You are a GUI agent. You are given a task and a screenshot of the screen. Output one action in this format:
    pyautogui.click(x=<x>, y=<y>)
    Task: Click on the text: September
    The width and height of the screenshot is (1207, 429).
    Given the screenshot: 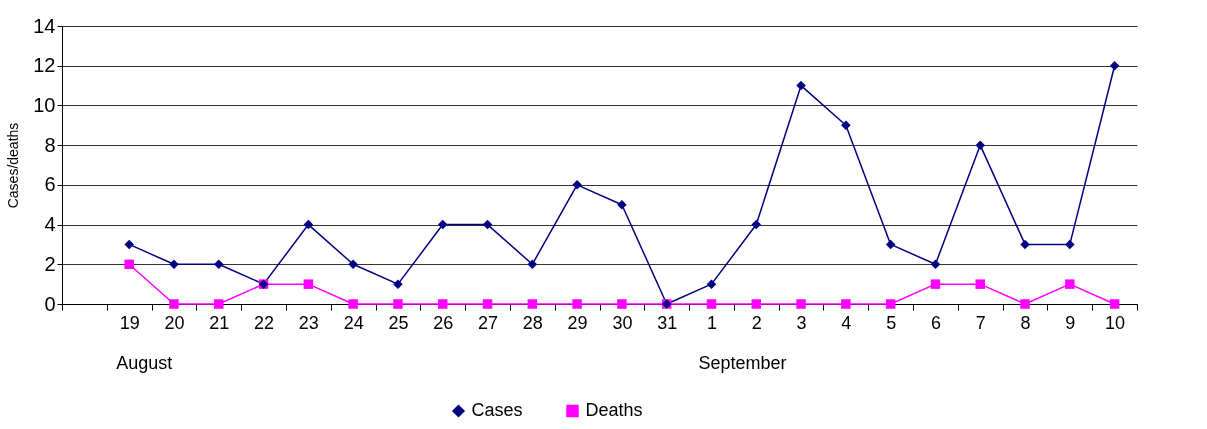 What is the action you would take?
    pyautogui.click(x=742, y=363)
    